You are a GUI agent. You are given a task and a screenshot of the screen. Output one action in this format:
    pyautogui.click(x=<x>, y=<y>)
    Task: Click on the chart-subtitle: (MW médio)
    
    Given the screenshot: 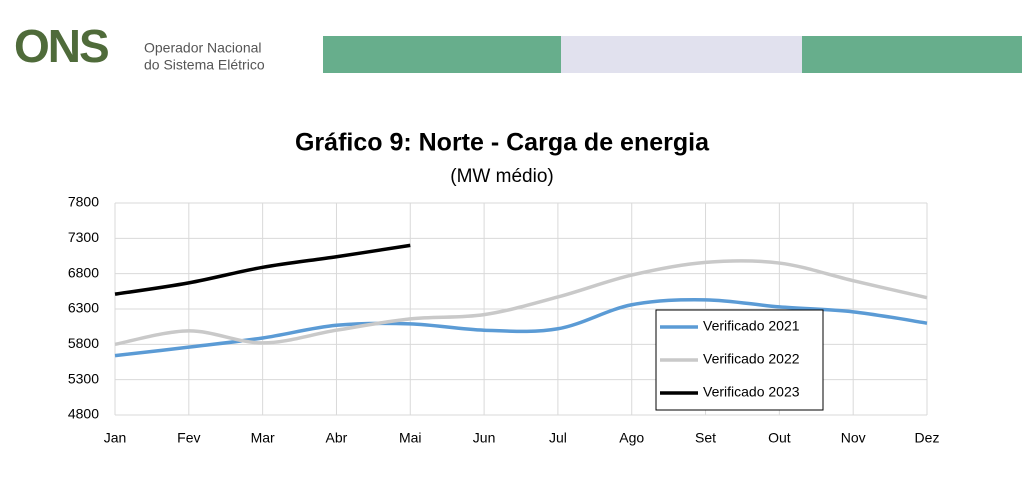 What is the action you would take?
    pyautogui.click(x=501, y=176)
    